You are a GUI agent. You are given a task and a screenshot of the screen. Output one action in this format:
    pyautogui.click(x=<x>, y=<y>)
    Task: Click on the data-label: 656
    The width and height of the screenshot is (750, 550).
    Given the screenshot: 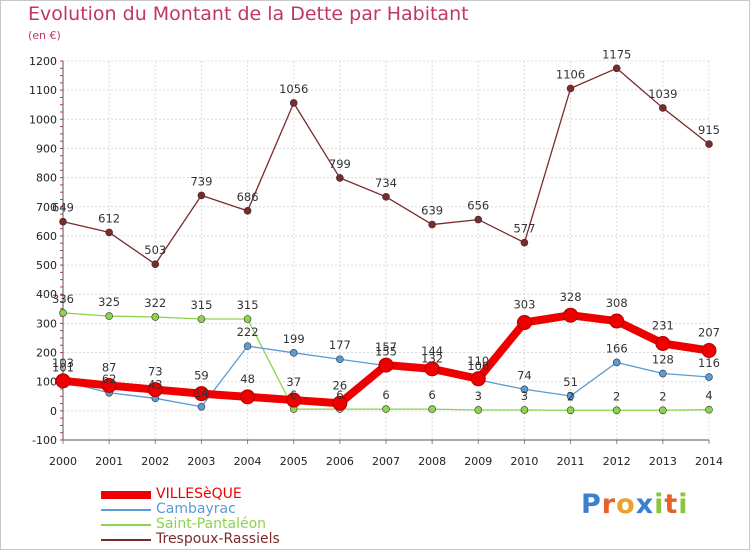 What is the action you would take?
    pyautogui.click(x=478, y=206)
    